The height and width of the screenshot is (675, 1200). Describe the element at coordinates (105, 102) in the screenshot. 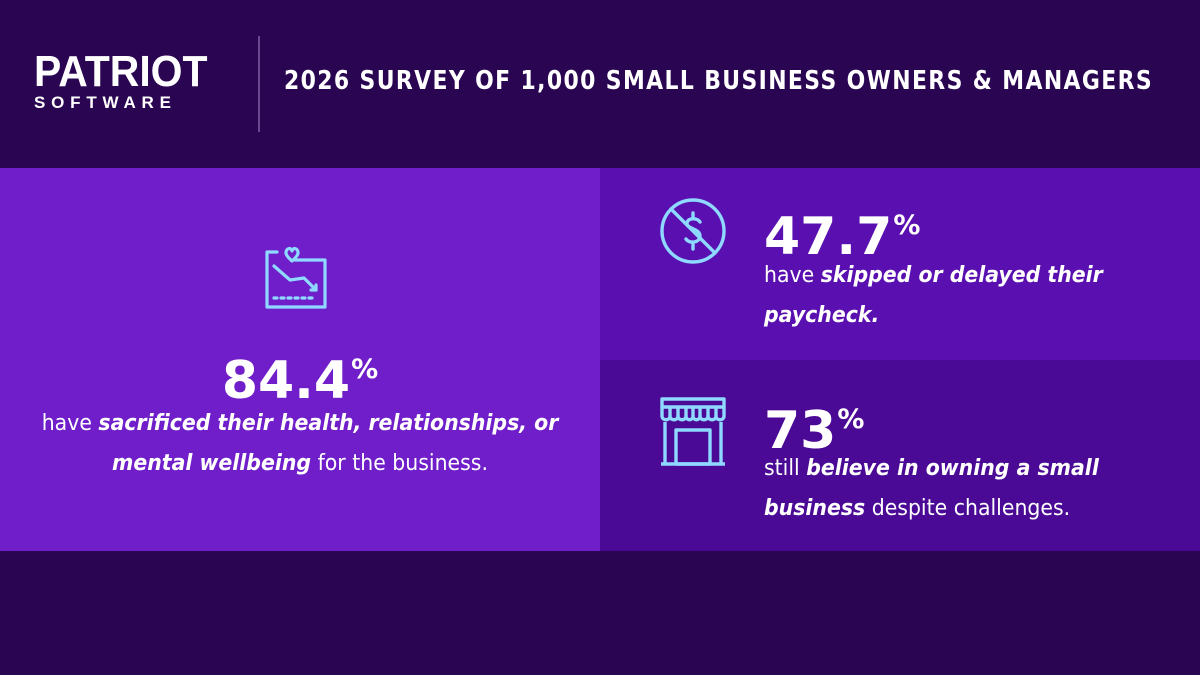

I see `logo-wordmark-bottom: SOFTWARE` at that location.